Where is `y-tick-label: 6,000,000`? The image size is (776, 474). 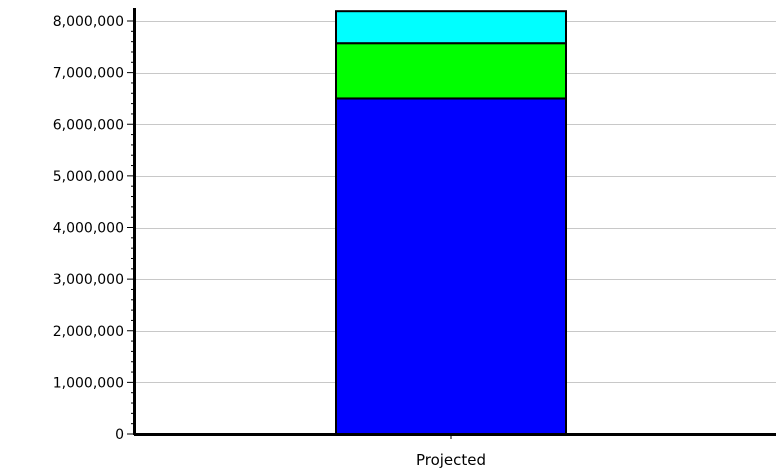 y-tick-label: 6,000,000 is located at coordinates (88, 125).